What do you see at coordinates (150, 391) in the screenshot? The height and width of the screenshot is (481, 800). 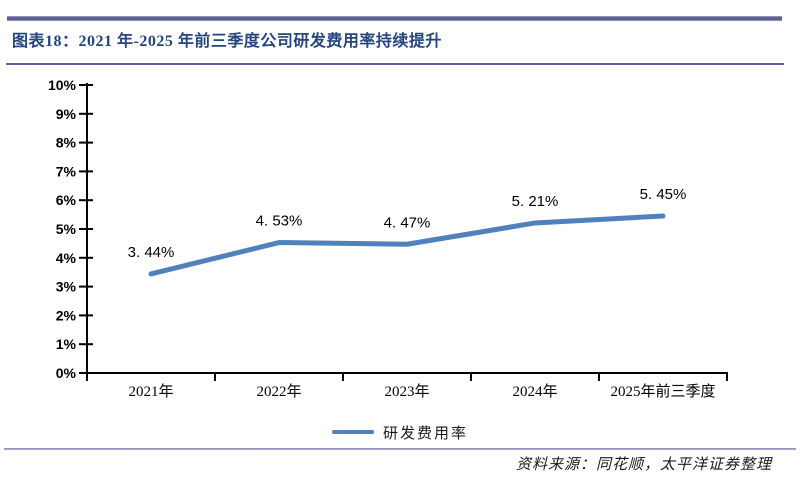 I see `x-axis-label: 2021年` at bounding box center [150, 391].